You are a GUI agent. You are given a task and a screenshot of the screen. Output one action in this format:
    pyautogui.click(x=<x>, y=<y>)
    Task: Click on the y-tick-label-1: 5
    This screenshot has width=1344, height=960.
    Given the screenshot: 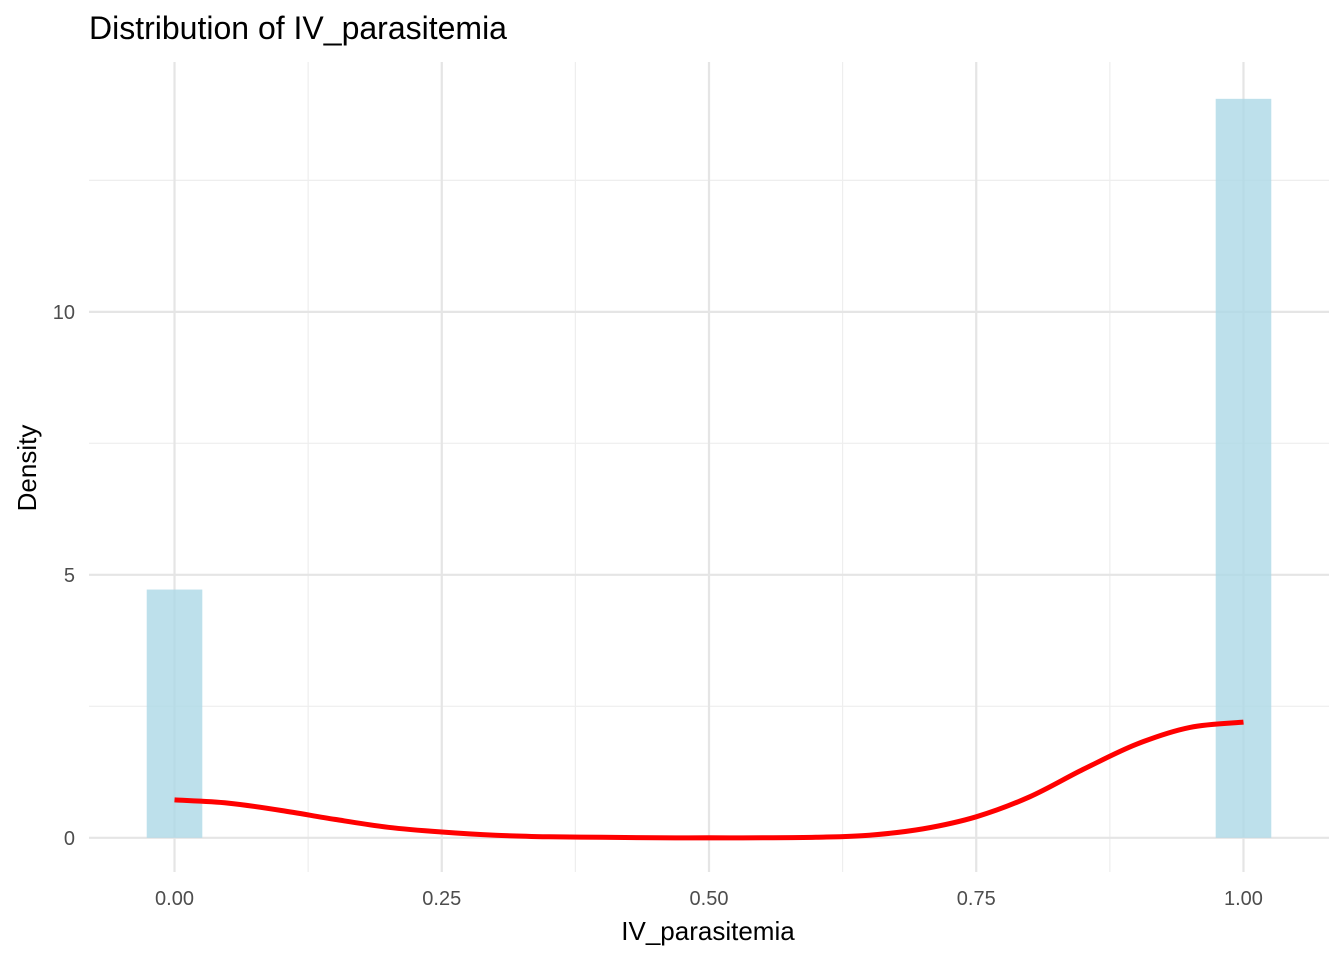 What is the action you would take?
    pyautogui.click(x=69, y=576)
    